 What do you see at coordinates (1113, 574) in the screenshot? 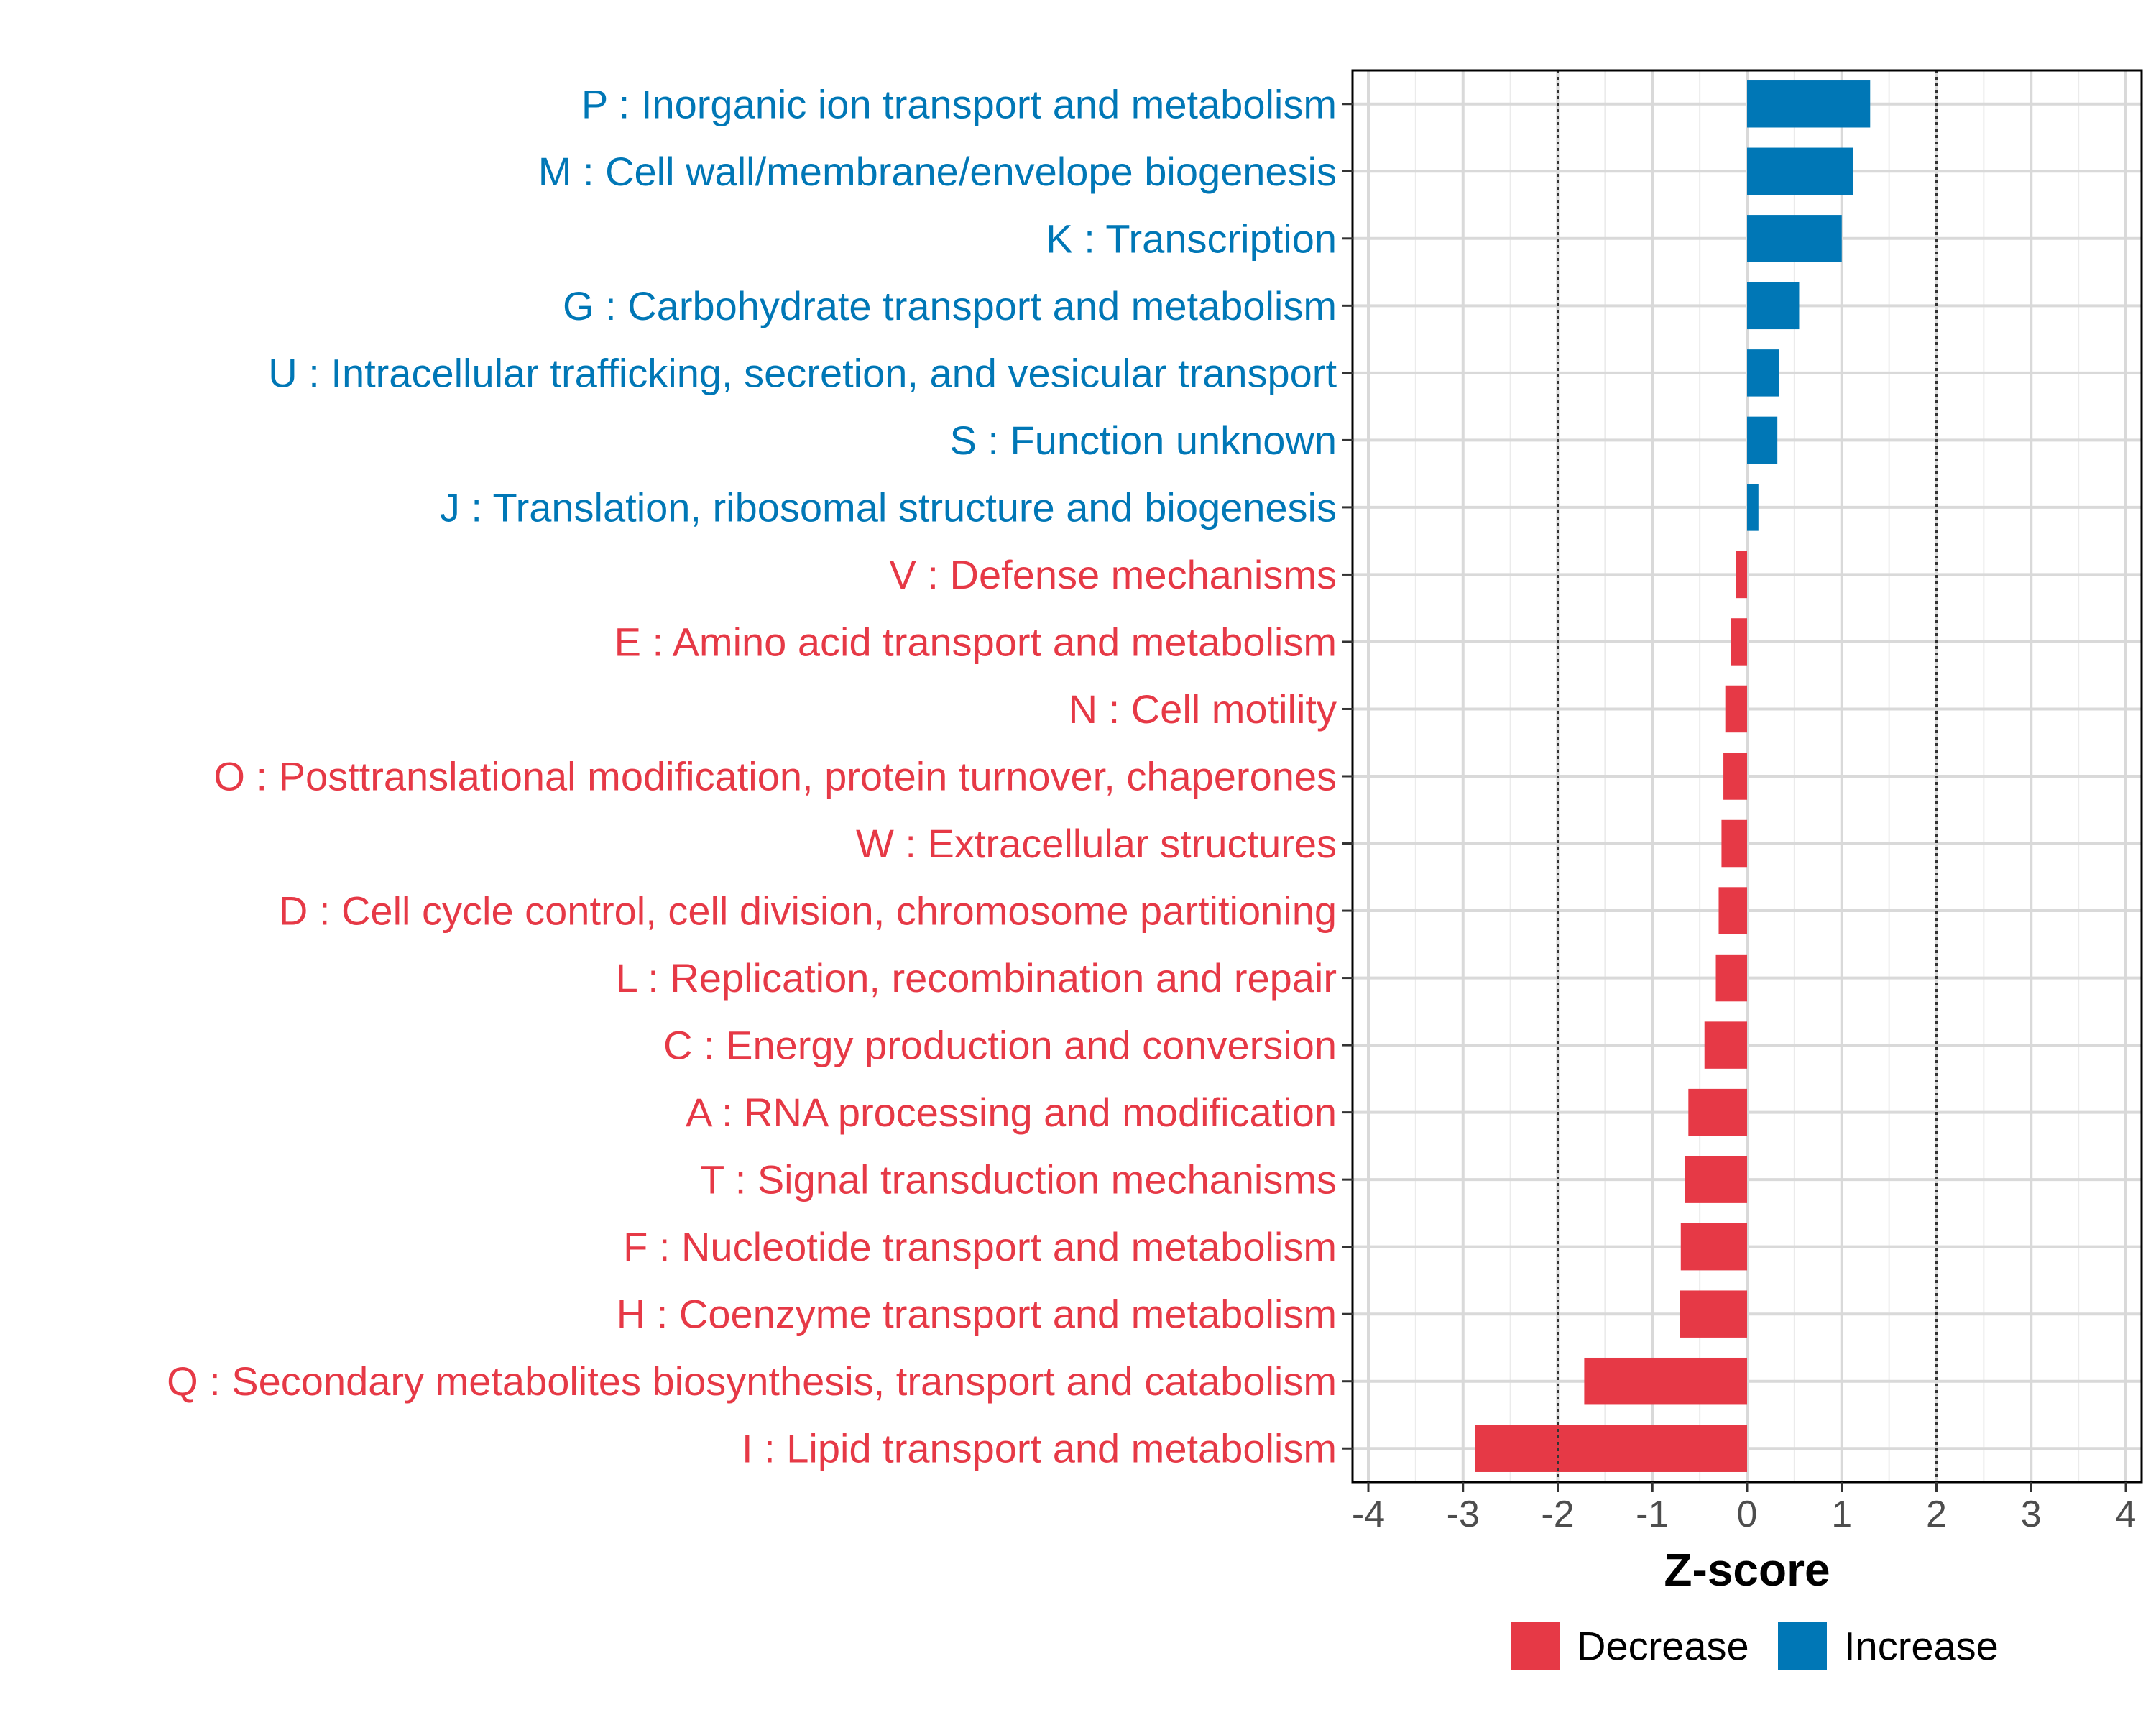
I see `category-label: V : Defense mechanisms` at bounding box center [1113, 574].